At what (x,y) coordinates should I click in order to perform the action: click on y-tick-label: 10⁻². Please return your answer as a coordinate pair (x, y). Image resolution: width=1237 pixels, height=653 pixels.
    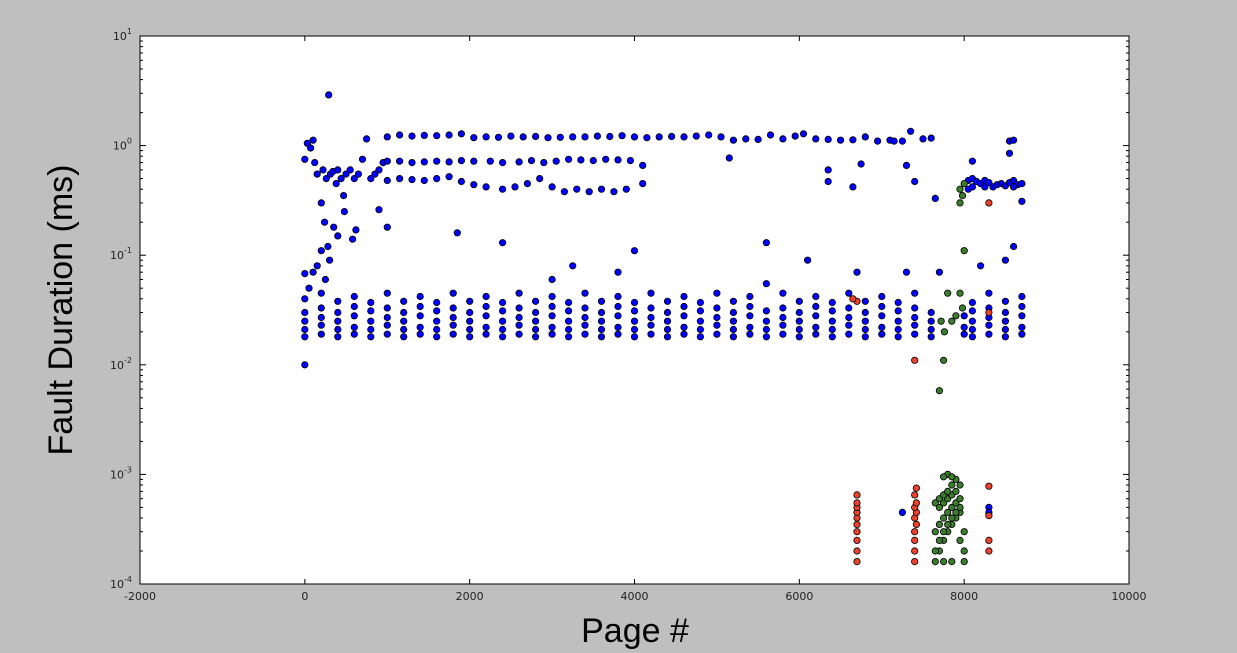
    Looking at the image, I should click on (121, 364).